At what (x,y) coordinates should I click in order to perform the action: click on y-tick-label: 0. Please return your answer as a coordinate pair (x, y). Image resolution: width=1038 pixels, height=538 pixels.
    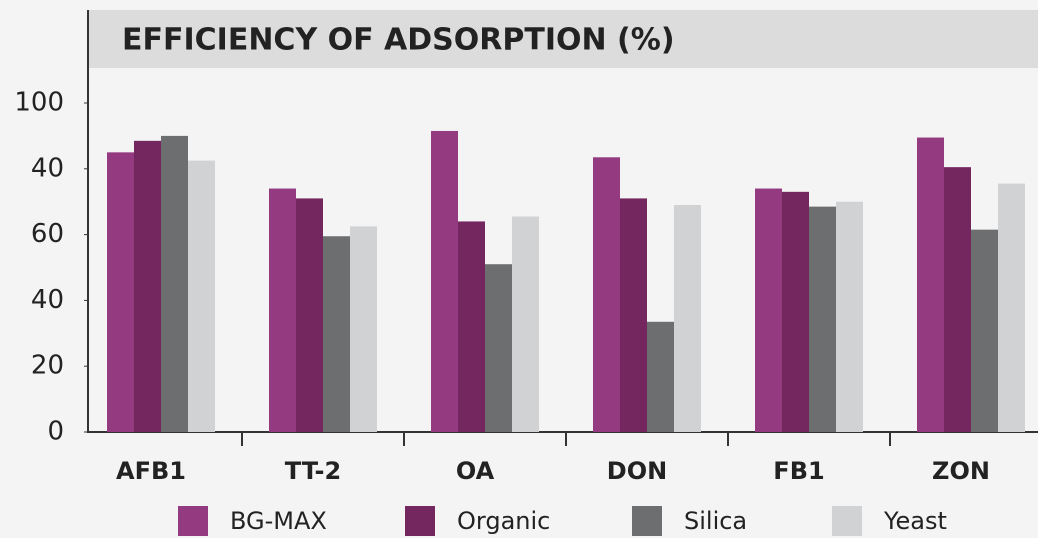
    Looking at the image, I should click on (55, 432).